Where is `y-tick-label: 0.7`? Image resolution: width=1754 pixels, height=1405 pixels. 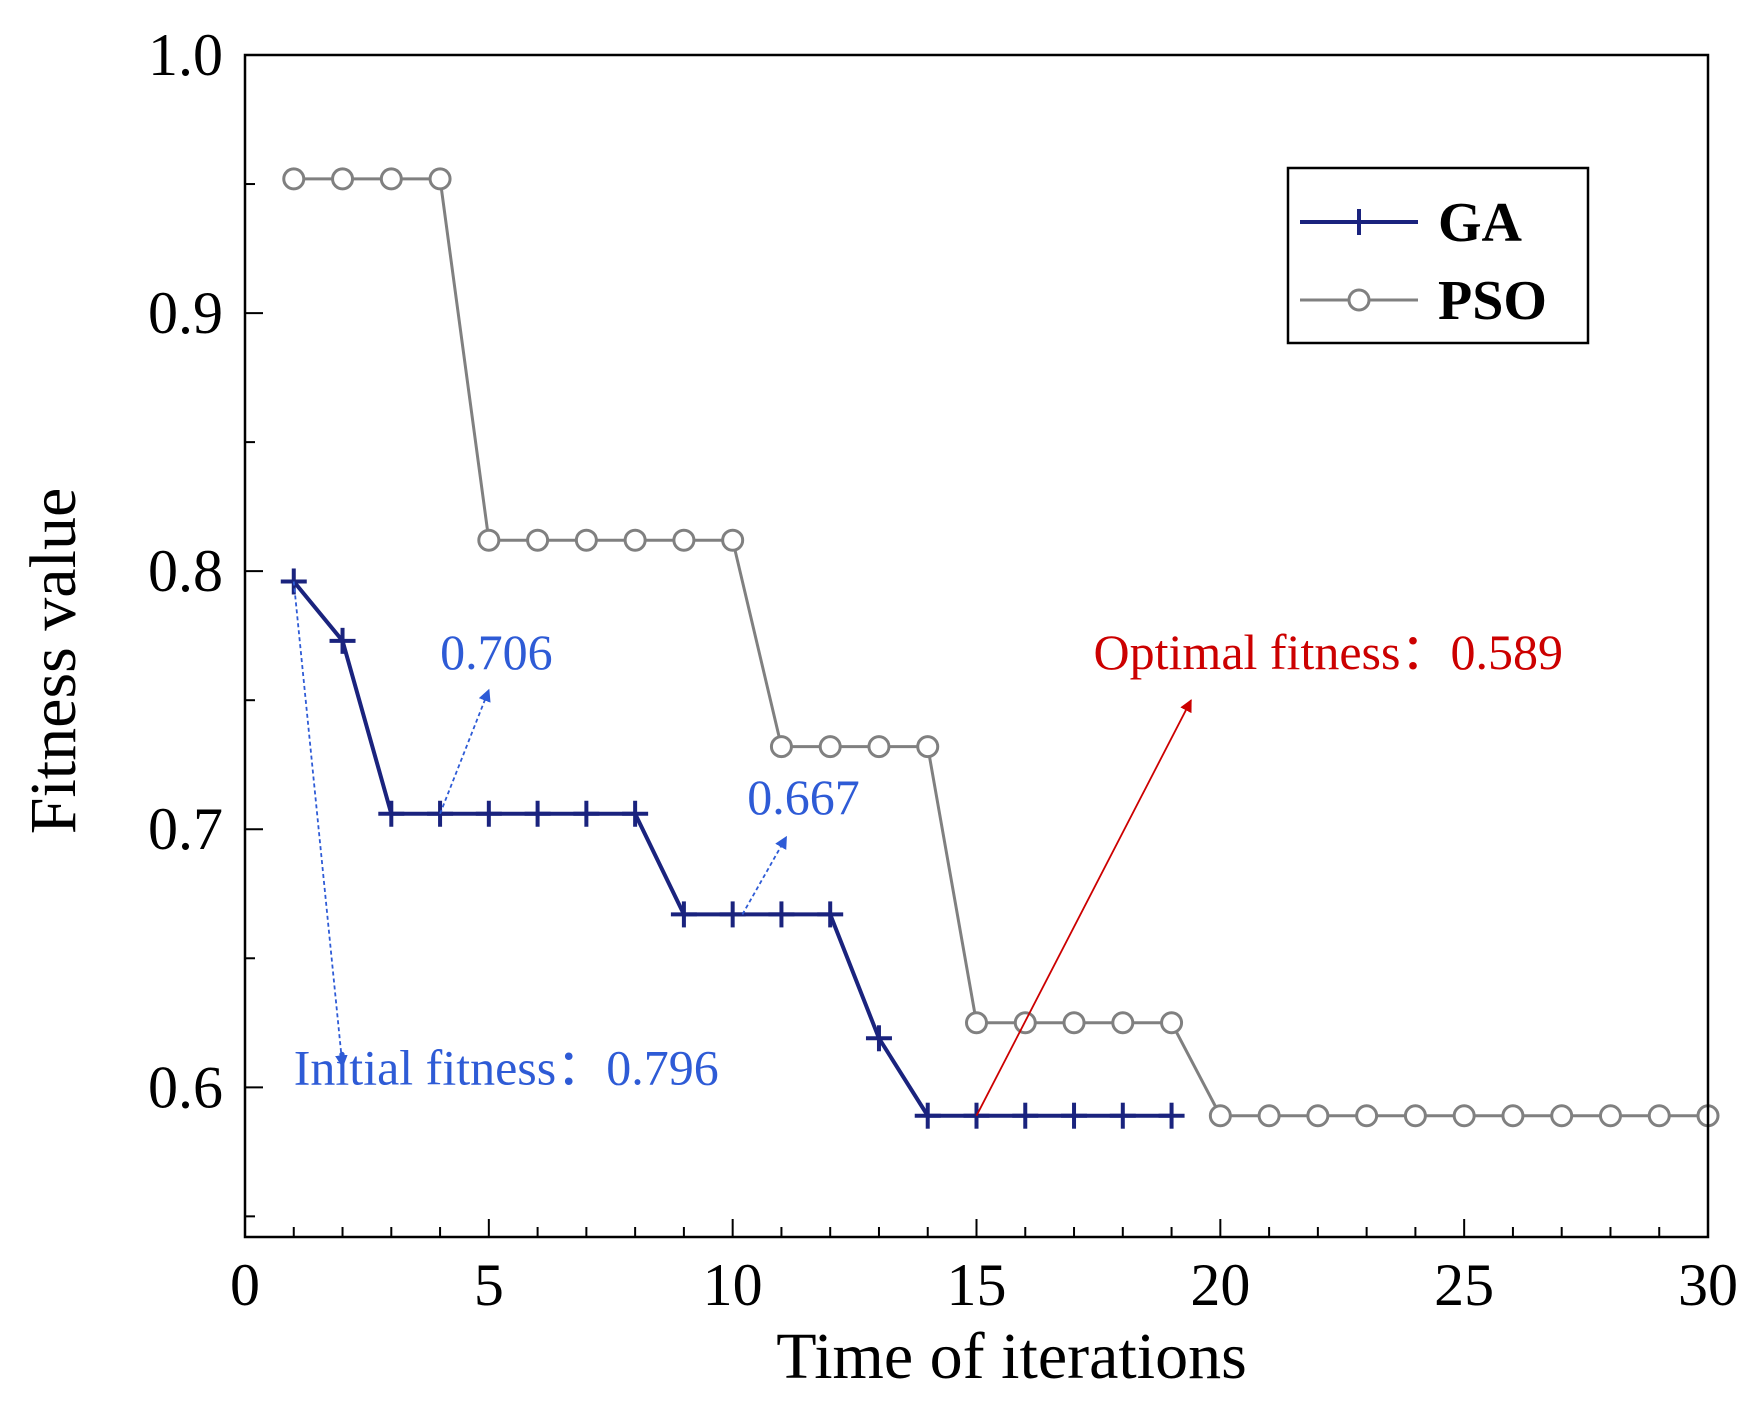 y-tick-label: 0.7 is located at coordinates (185, 829).